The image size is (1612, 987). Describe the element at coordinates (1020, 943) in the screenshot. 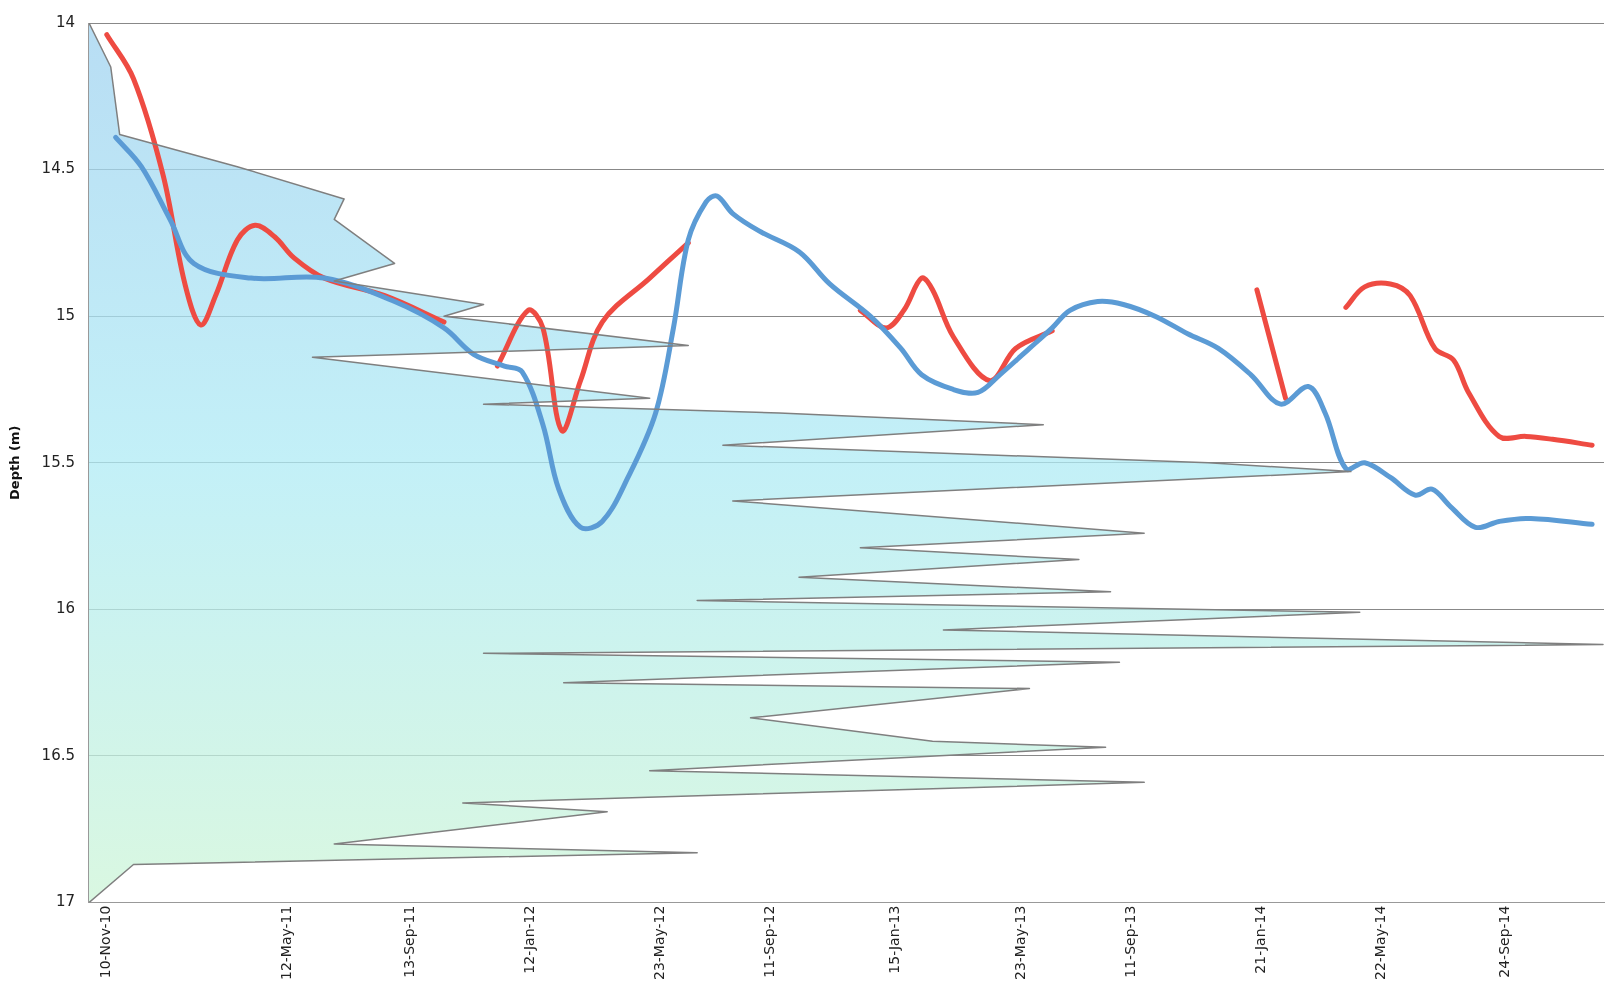

I see `x-tick-label: 23-May-13` at that location.